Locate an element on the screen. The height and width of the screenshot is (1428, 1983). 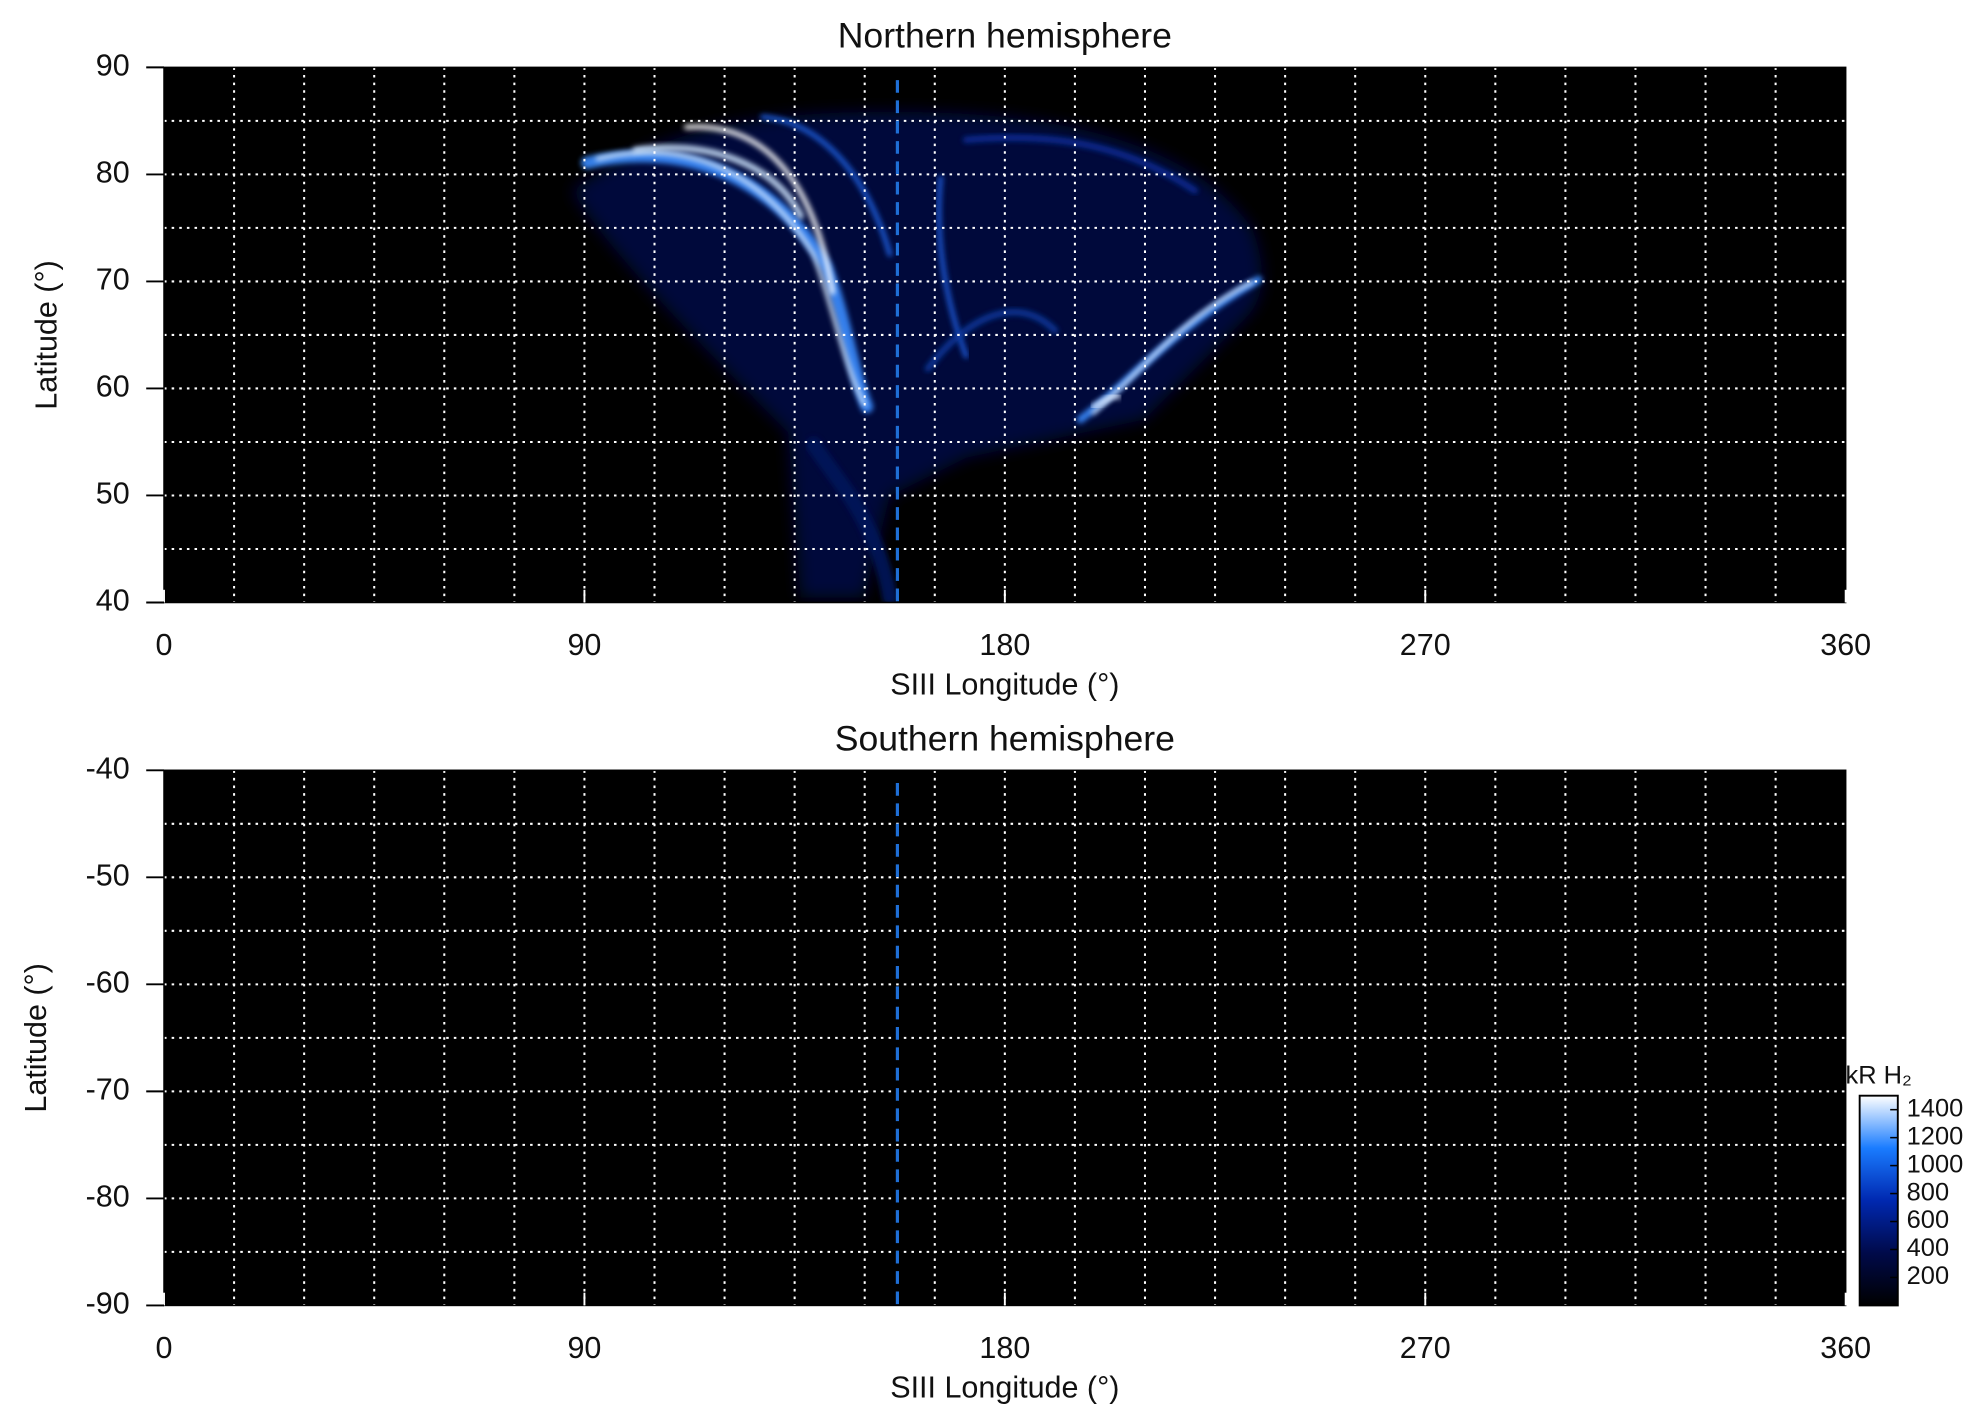
colorbar-tick-label: 1400 is located at coordinates (1935, 1108).